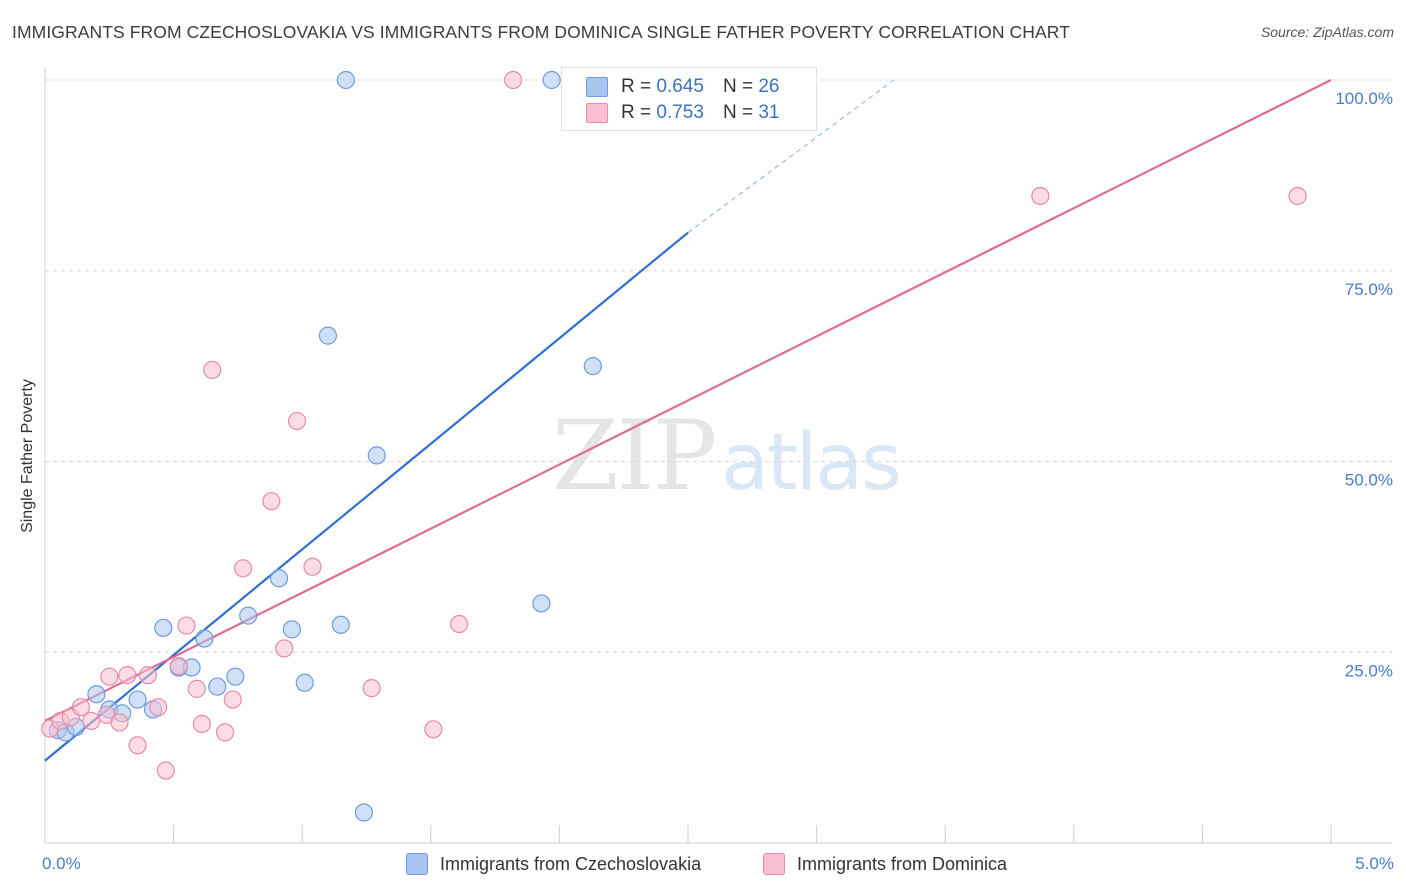 The height and width of the screenshot is (892, 1406). What do you see at coordinates (597, 87) in the screenshot?
I see `legend-swatch-czechoslovakia` at bounding box center [597, 87].